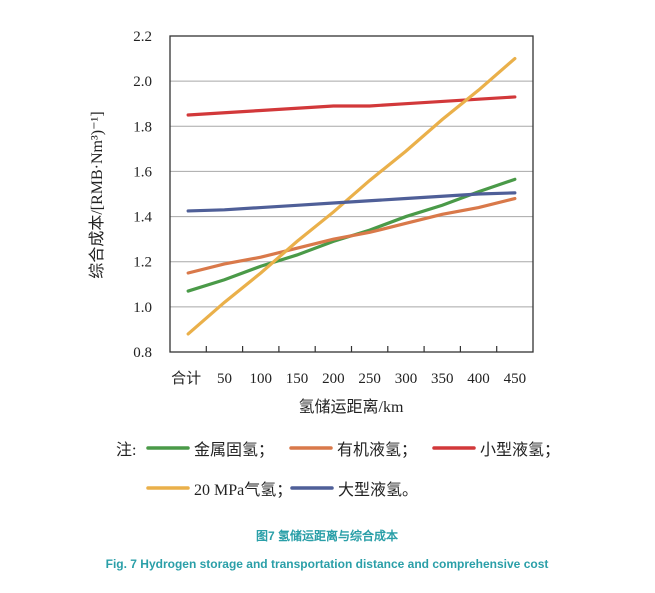 The width and height of the screenshot is (655, 593). What do you see at coordinates (234, 450) in the screenshot?
I see `legend-label: 金属固氢；` at bounding box center [234, 450].